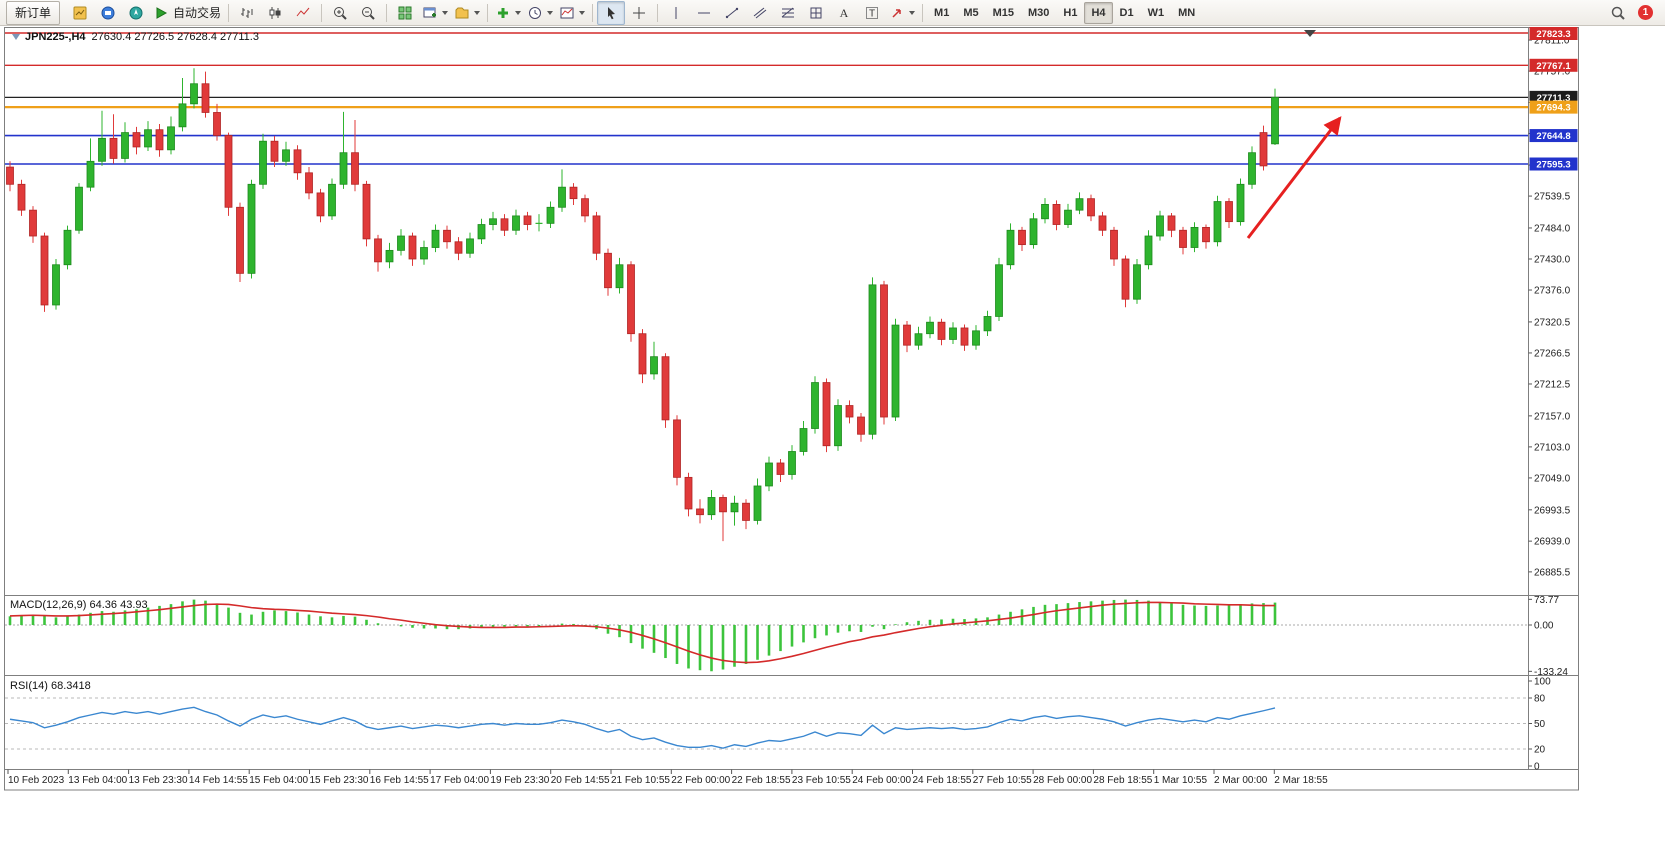 The width and height of the screenshot is (1665, 842). Describe the element at coordinates (340, 13) in the screenshot. I see `zoom-in-button` at that location.